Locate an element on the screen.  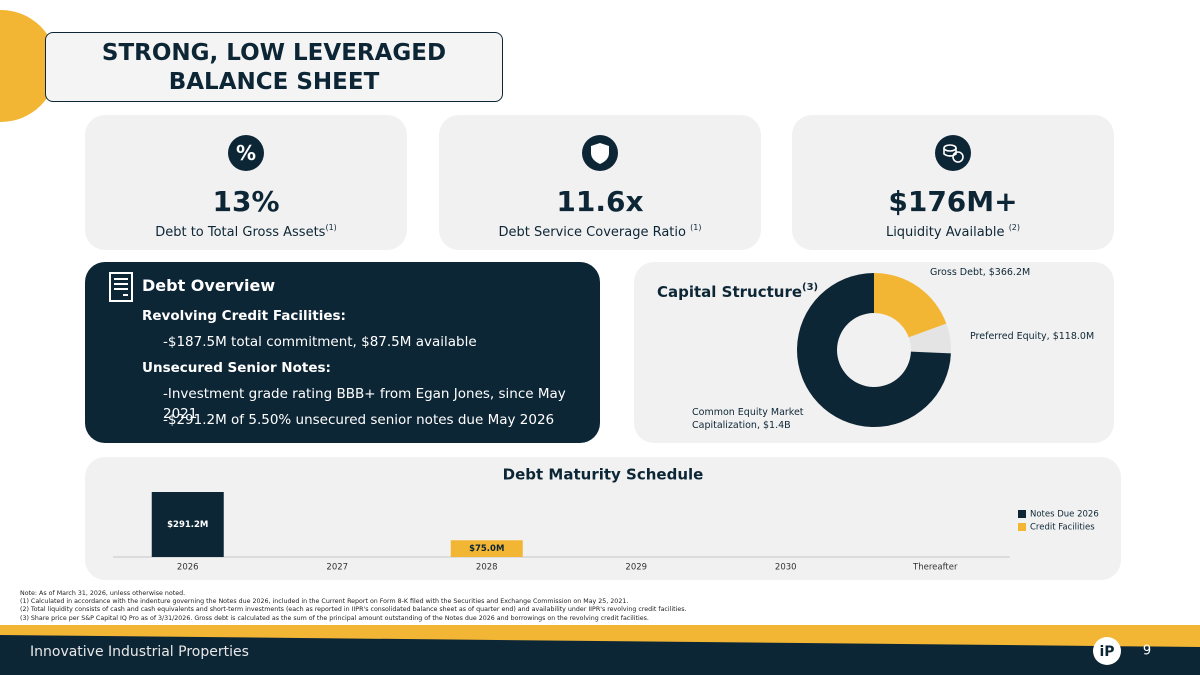
kpi-card: 11.6x Debt Service Coverage Ratio (1) is located at coordinates (600, 182).